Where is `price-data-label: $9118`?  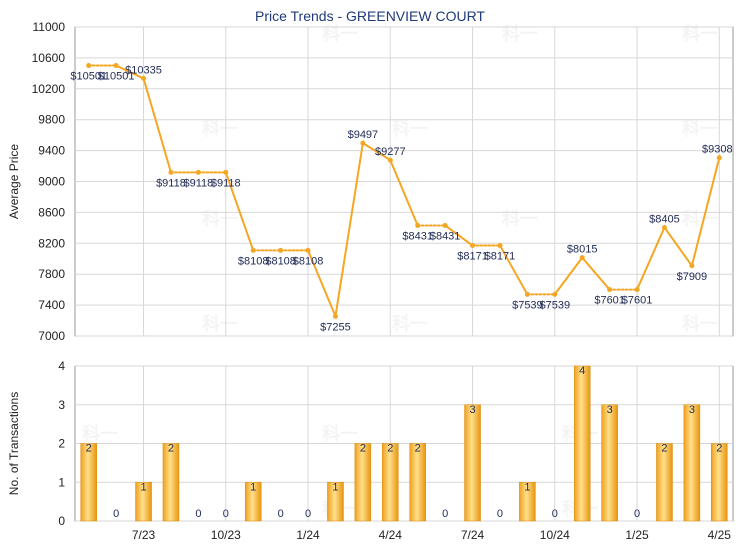 price-data-label: $9118 is located at coordinates (226, 183).